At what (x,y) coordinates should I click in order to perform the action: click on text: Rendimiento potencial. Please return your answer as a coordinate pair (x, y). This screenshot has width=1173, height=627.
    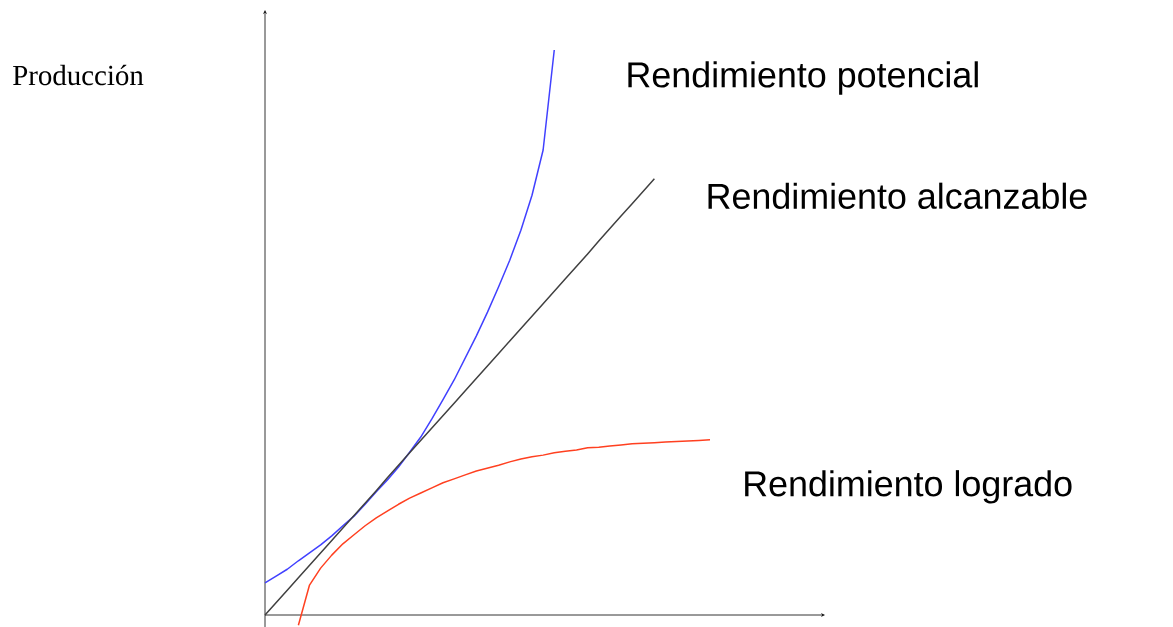
    Looking at the image, I should click on (803, 78).